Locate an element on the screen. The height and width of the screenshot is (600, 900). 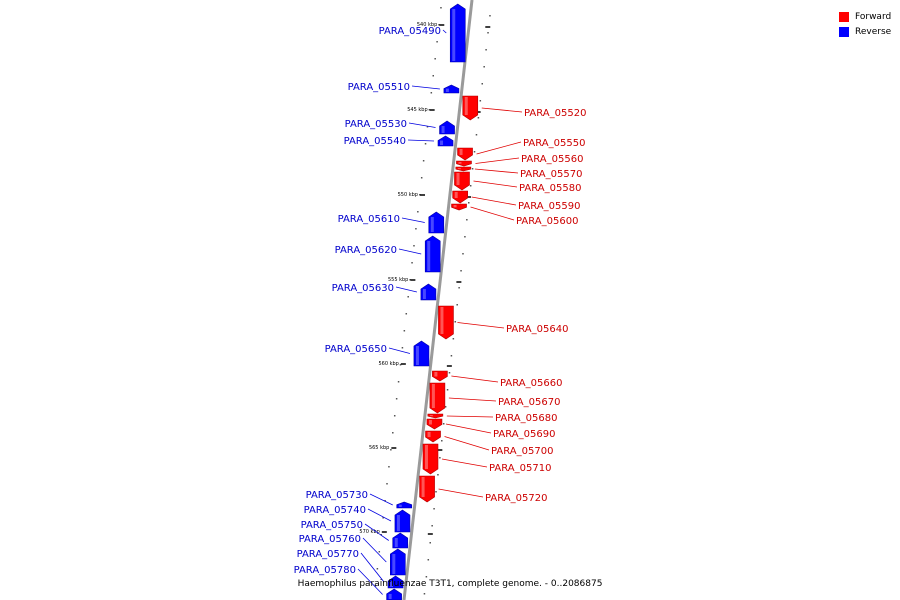
gene-label: PARA_05620 is located at coordinates (366, 250).